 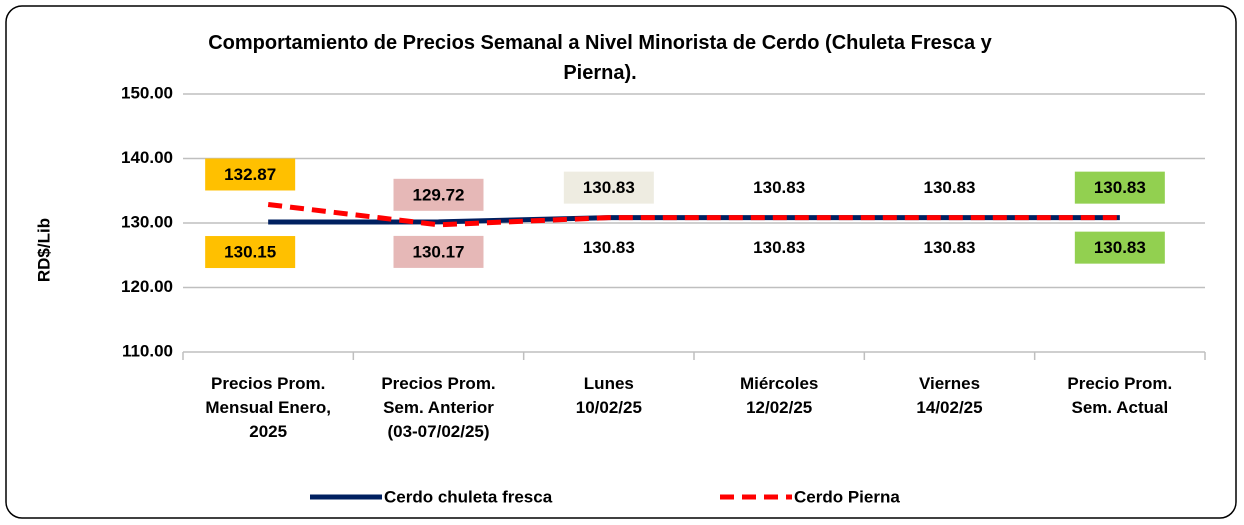 I want to click on data-label: 132.87, so click(x=250, y=174).